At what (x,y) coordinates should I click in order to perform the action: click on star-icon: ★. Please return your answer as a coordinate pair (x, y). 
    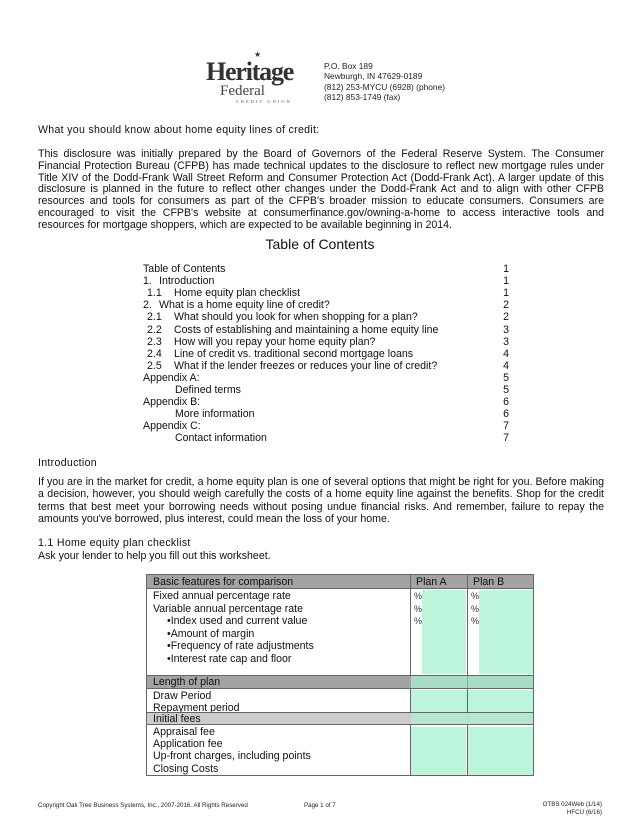
    Looking at the image, I should click on (258, 54).